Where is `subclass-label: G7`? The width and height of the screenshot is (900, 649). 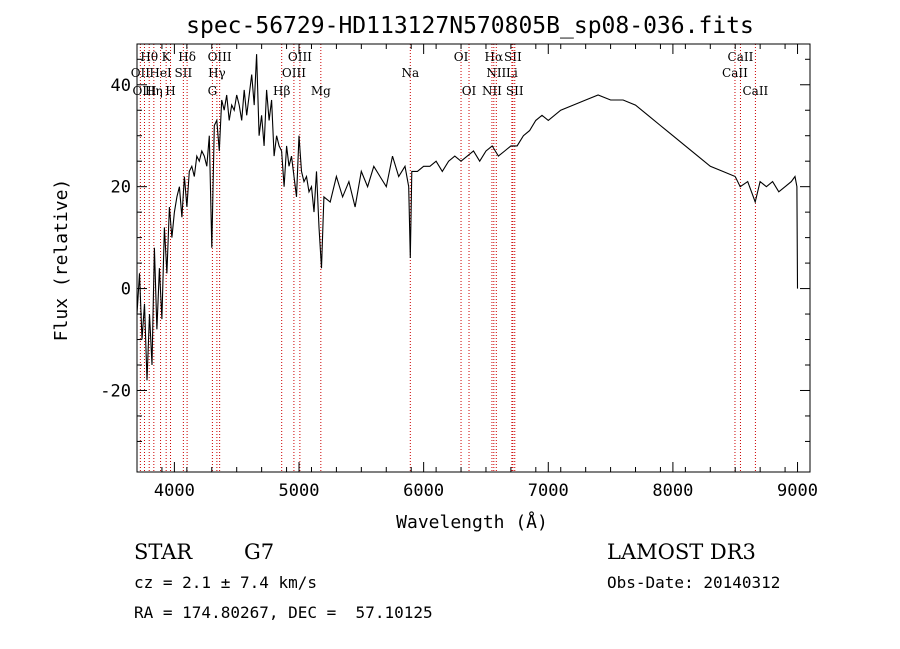 subclass-label: G7 is located at coordinates (259, 552).